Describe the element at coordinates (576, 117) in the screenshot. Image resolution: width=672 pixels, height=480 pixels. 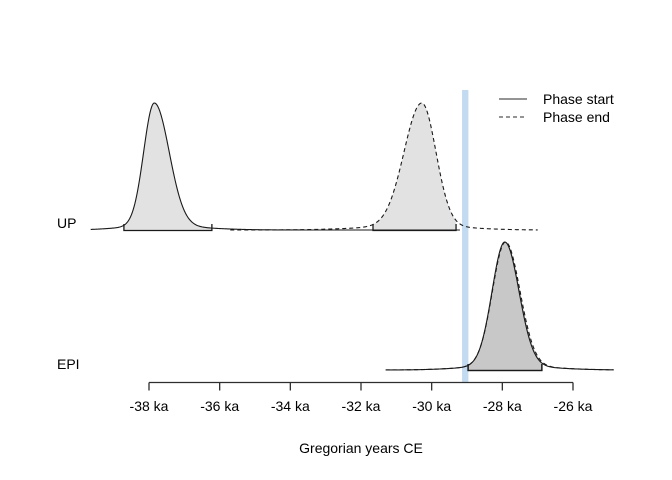
I see `legend-label-phase-end: Phase end` at that location.